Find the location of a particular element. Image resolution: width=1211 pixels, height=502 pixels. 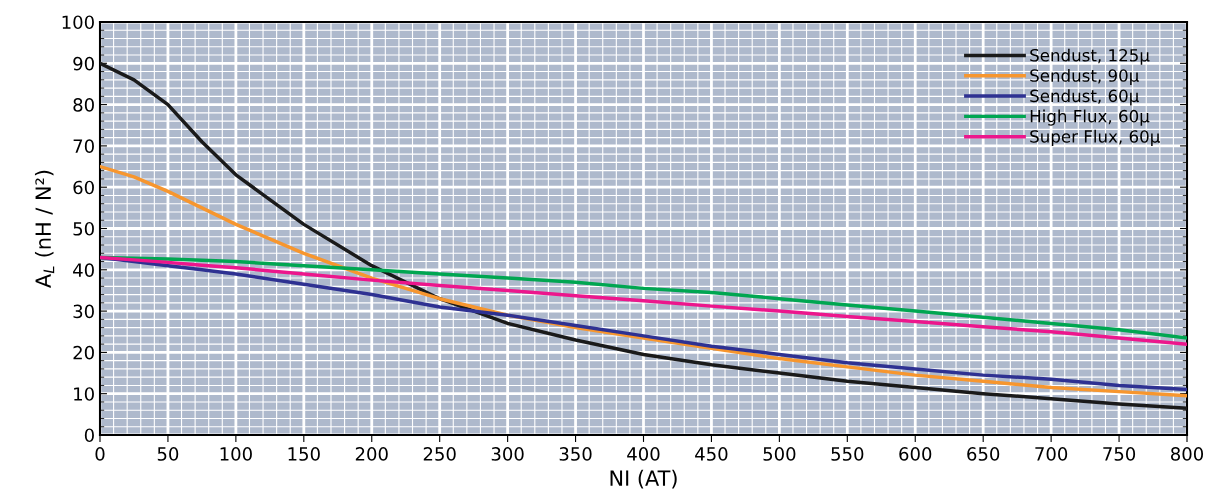

y-tick-label: 50 is located at coordinates (83, 228).